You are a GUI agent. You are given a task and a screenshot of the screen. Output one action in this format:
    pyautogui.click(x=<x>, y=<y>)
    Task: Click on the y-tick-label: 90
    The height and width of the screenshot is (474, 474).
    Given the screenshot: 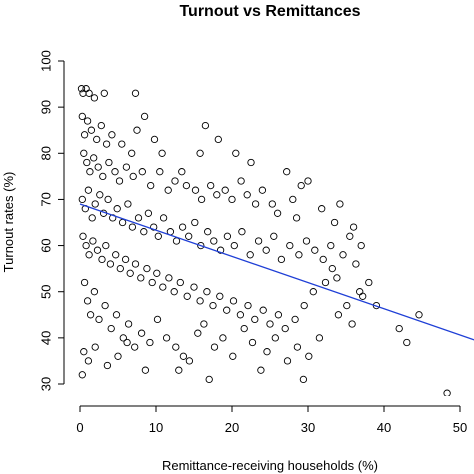 What is the action you would take?
    pyautogui.click(x=46, y=107)
    